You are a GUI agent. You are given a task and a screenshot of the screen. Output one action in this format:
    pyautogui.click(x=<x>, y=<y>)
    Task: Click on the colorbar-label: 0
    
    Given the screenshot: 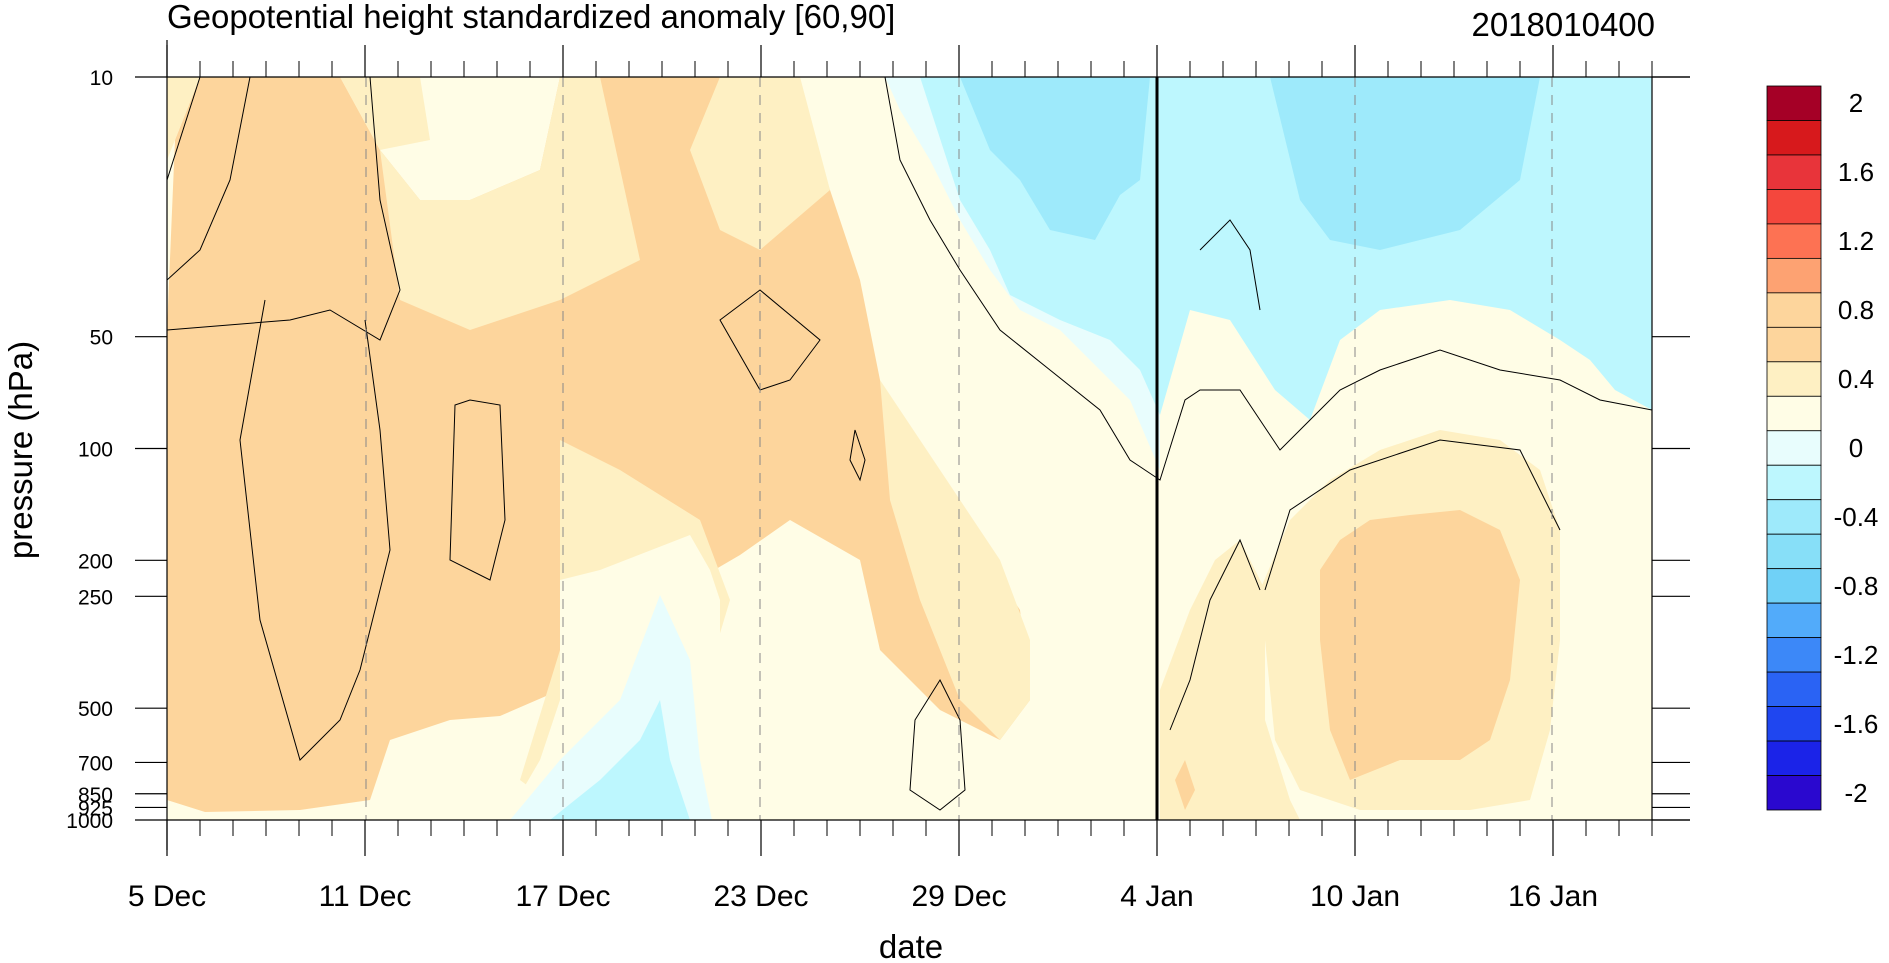 What is the action you would take?
    pyautogui.click(x=1856, y=448)
    